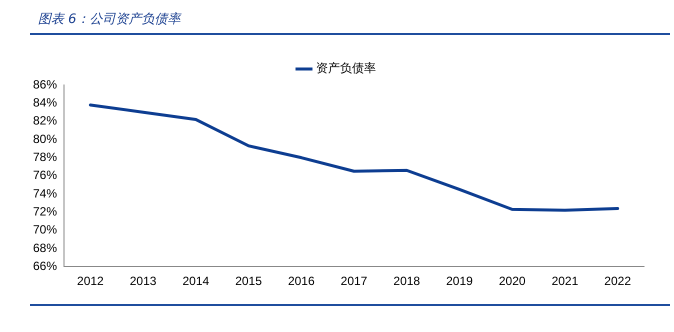 The image size is (674, 332). I want to click on x-tick-label: 2021, so click(565, 281).